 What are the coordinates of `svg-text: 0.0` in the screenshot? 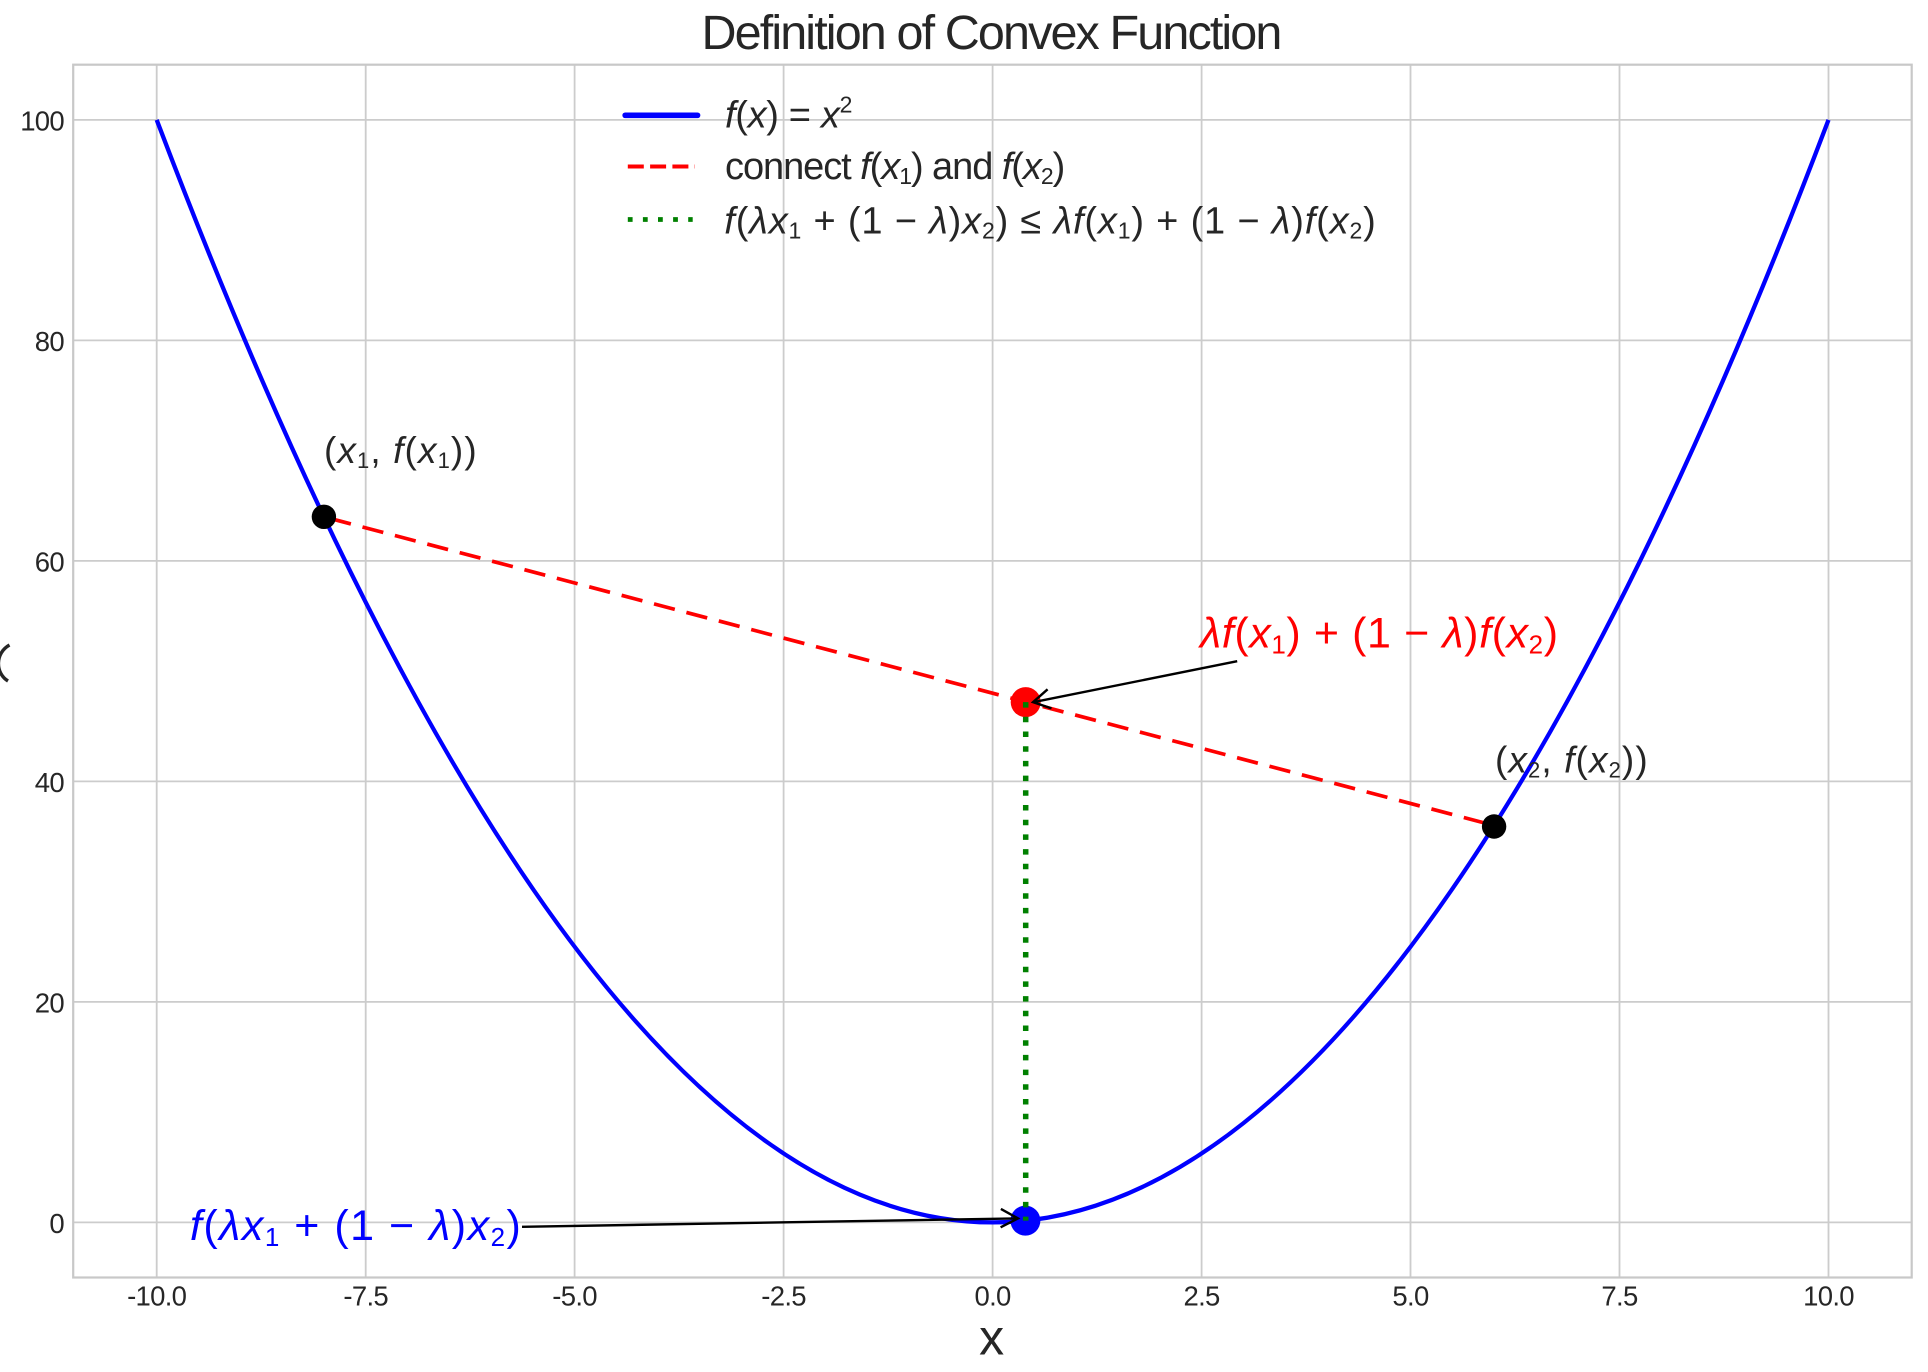 It's located at (993, 1296).